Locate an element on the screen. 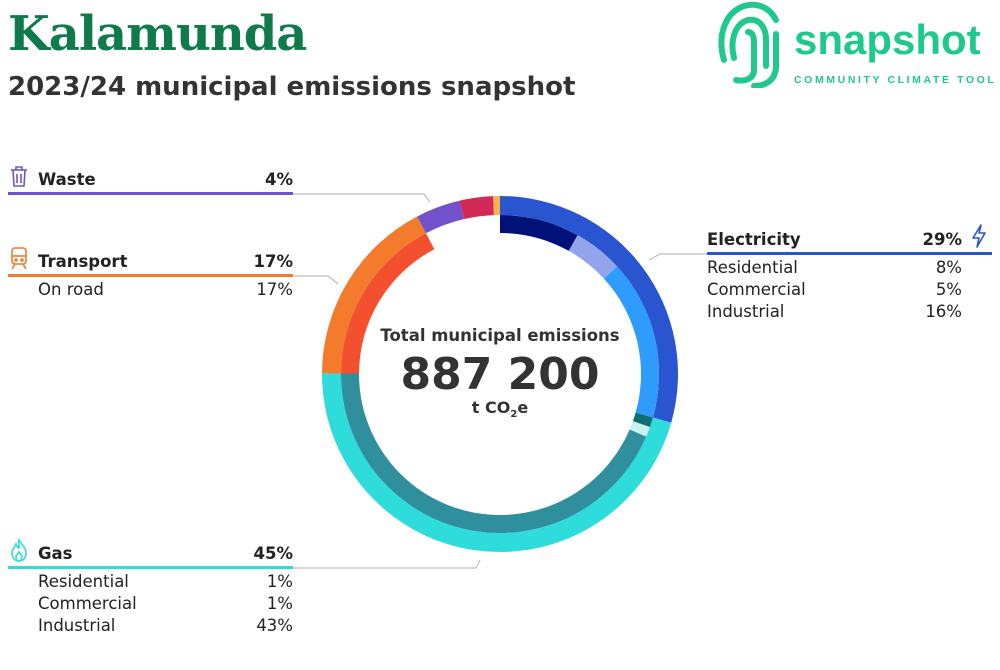 The width and height of the screenshot is (1000, 670). subsector-arc-electricity-commercial is located at coordinates (593, 257).